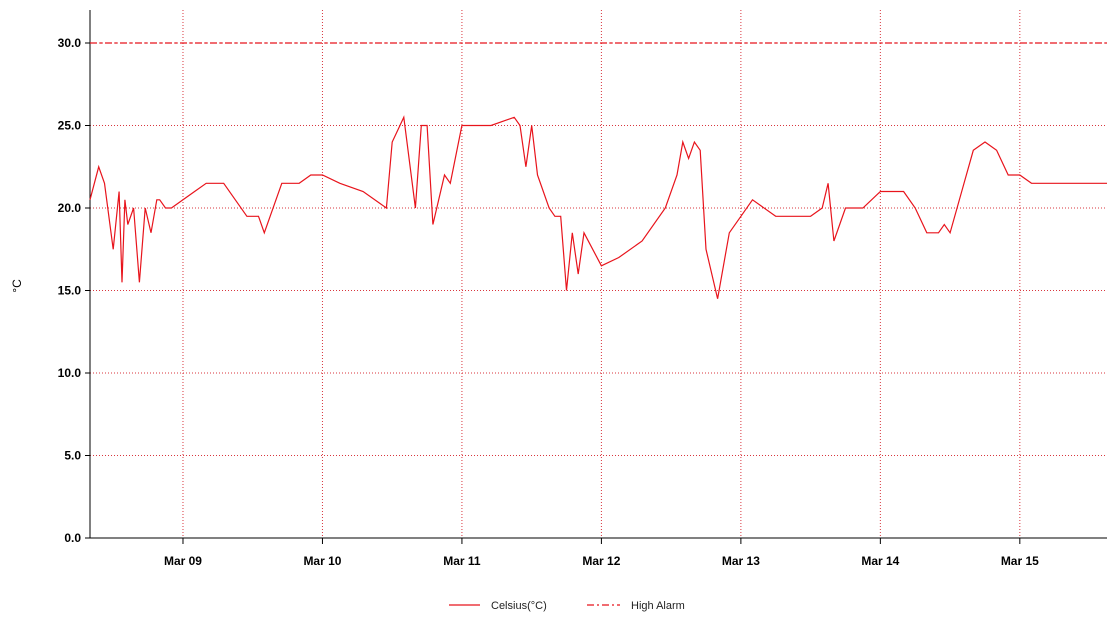 Image resolution: width=1107 pixels, height=621 pixels. What do you see at coordinates (183, 561) in the screenshot?
I see `x-tick-label: Mar 09` at bounding box center [183, 561].